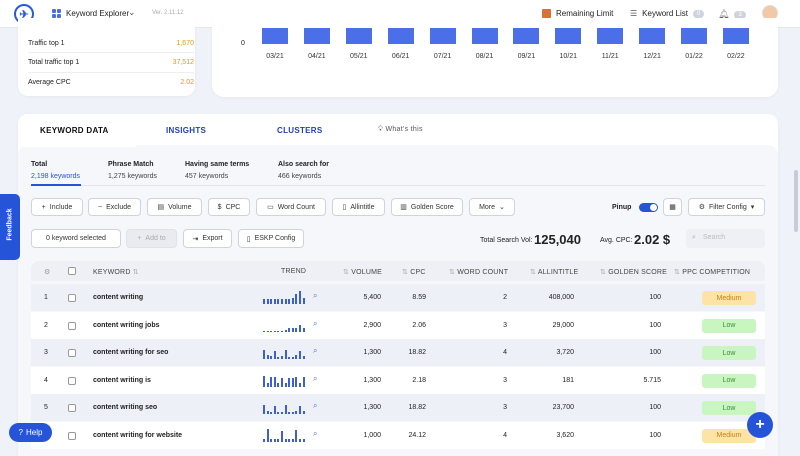 This screenshot has width=800, height=456. I want to click on plus-icon: +, so click(43, 207).